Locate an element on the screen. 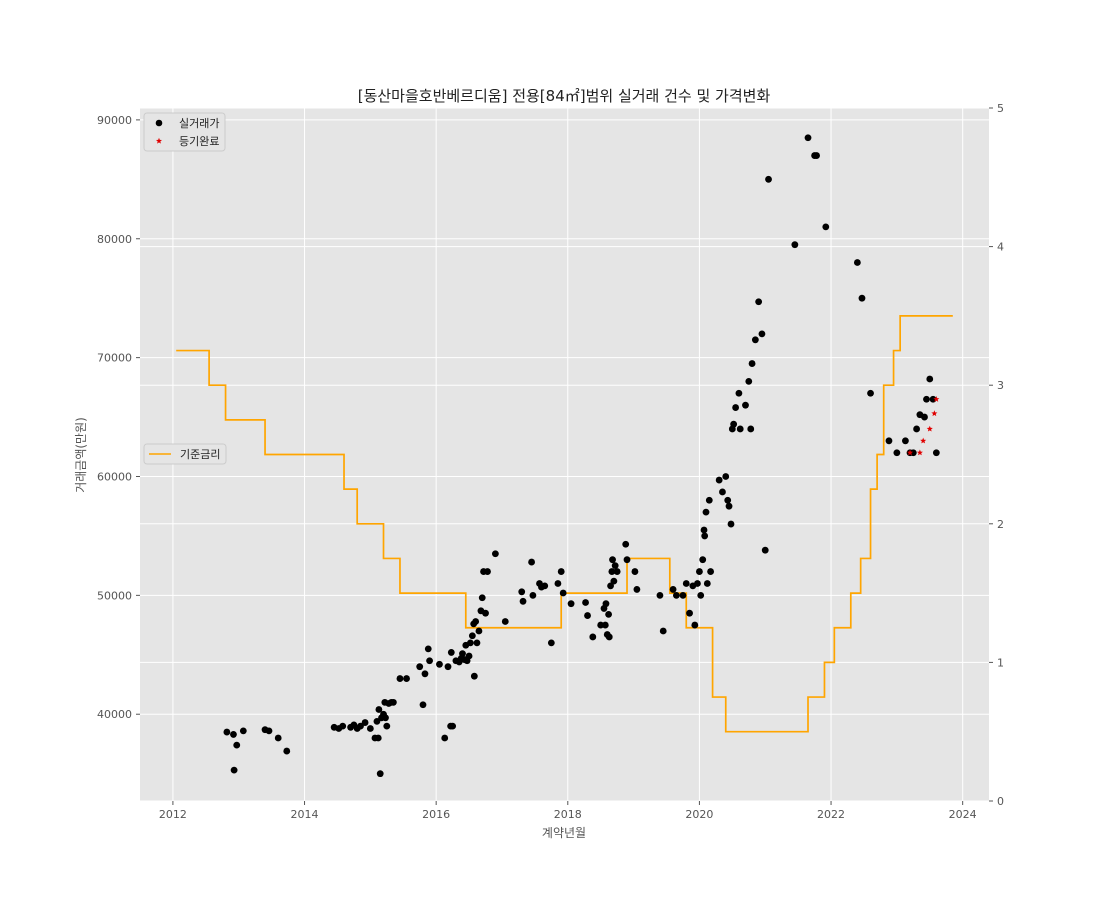 This screenshot has height=900, width=1100. registered-series is located at coordinates (923, 426).